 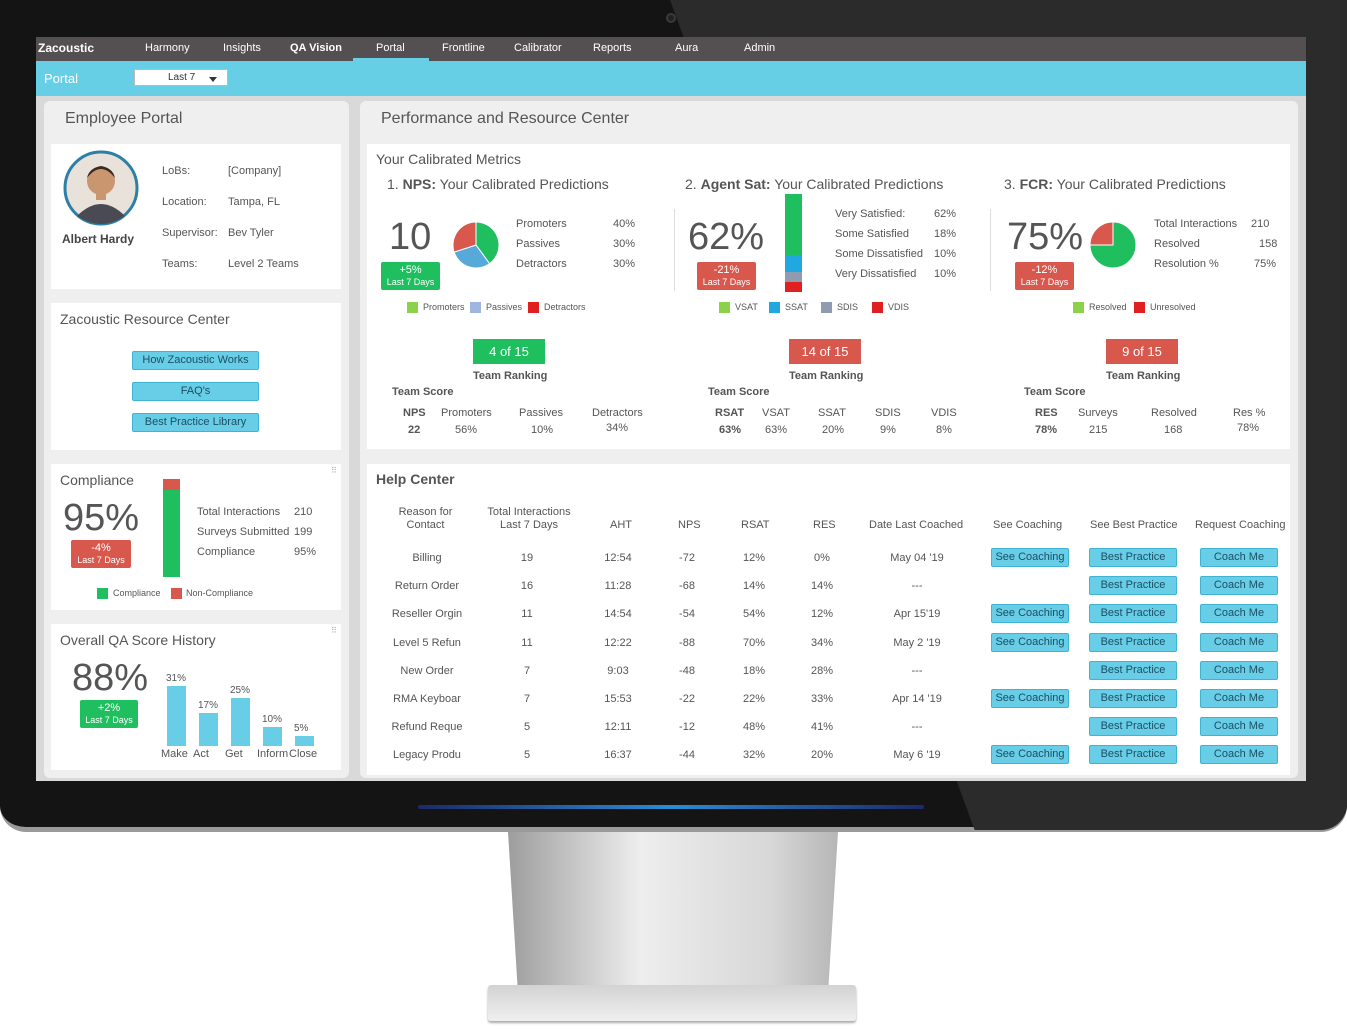 I want to click on sat-very-satisfied-value: 62%, so click(x=945, y=214).